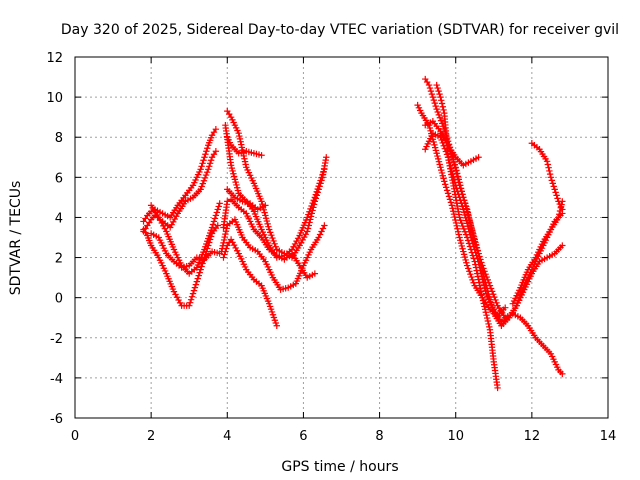 This screenshot has width=640, height=480. I want to click on y-axis-label: SDTVAR / TECUs, so click(16, 238).